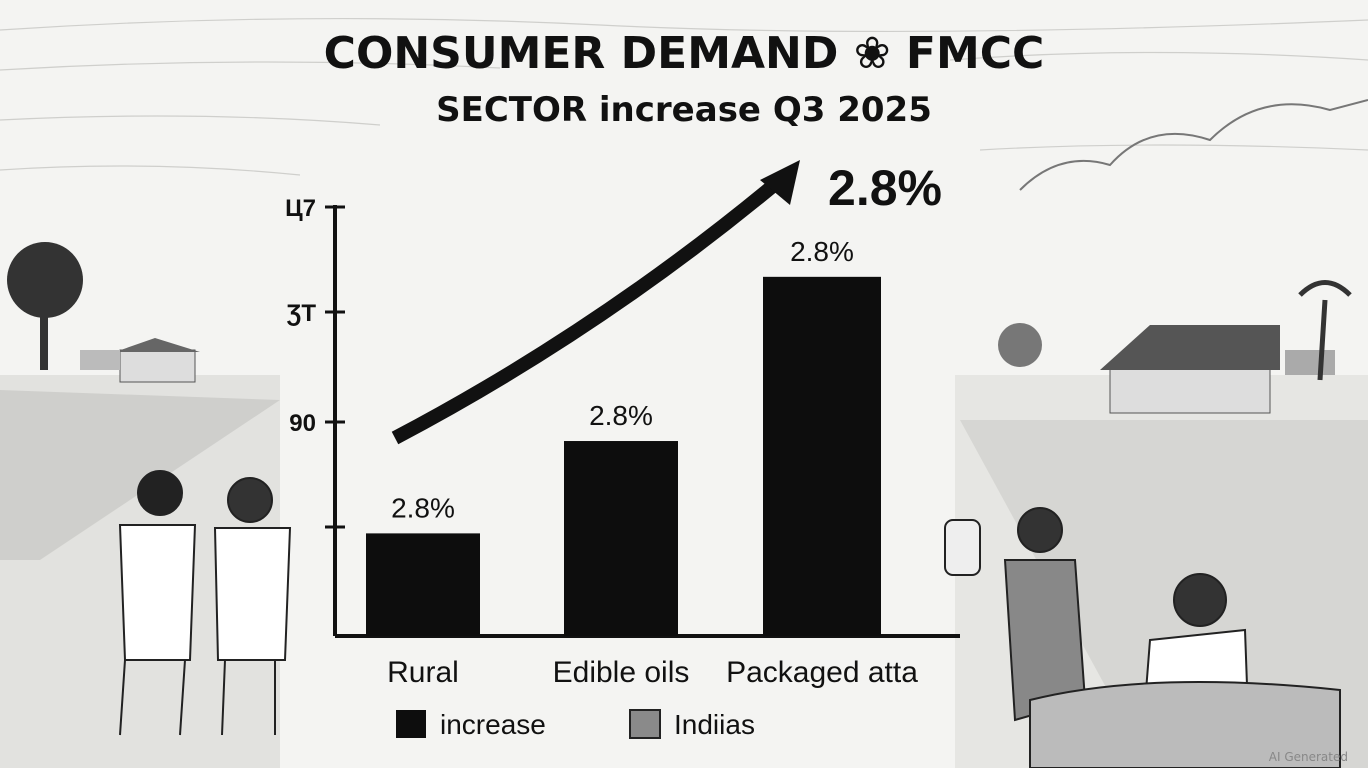 Image resolution: width=1368 pixels, height=768 pixels. I want to click on legend-swatch-indiias, so click(645, 724).